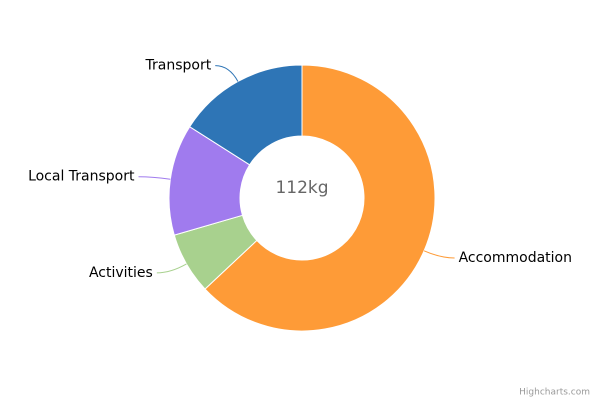 The image size is (600, 400). I want to click on slice-label: Activities, so click(121, 273).